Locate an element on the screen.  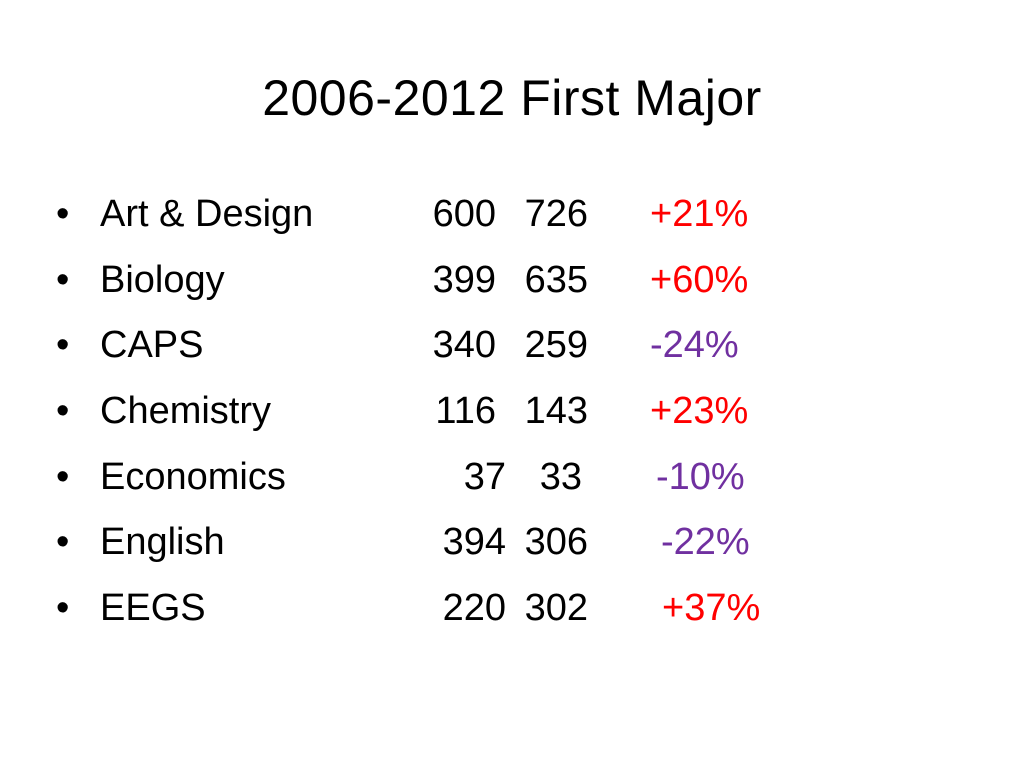
major-label: Chemistry is located at coordinates (186, 411).